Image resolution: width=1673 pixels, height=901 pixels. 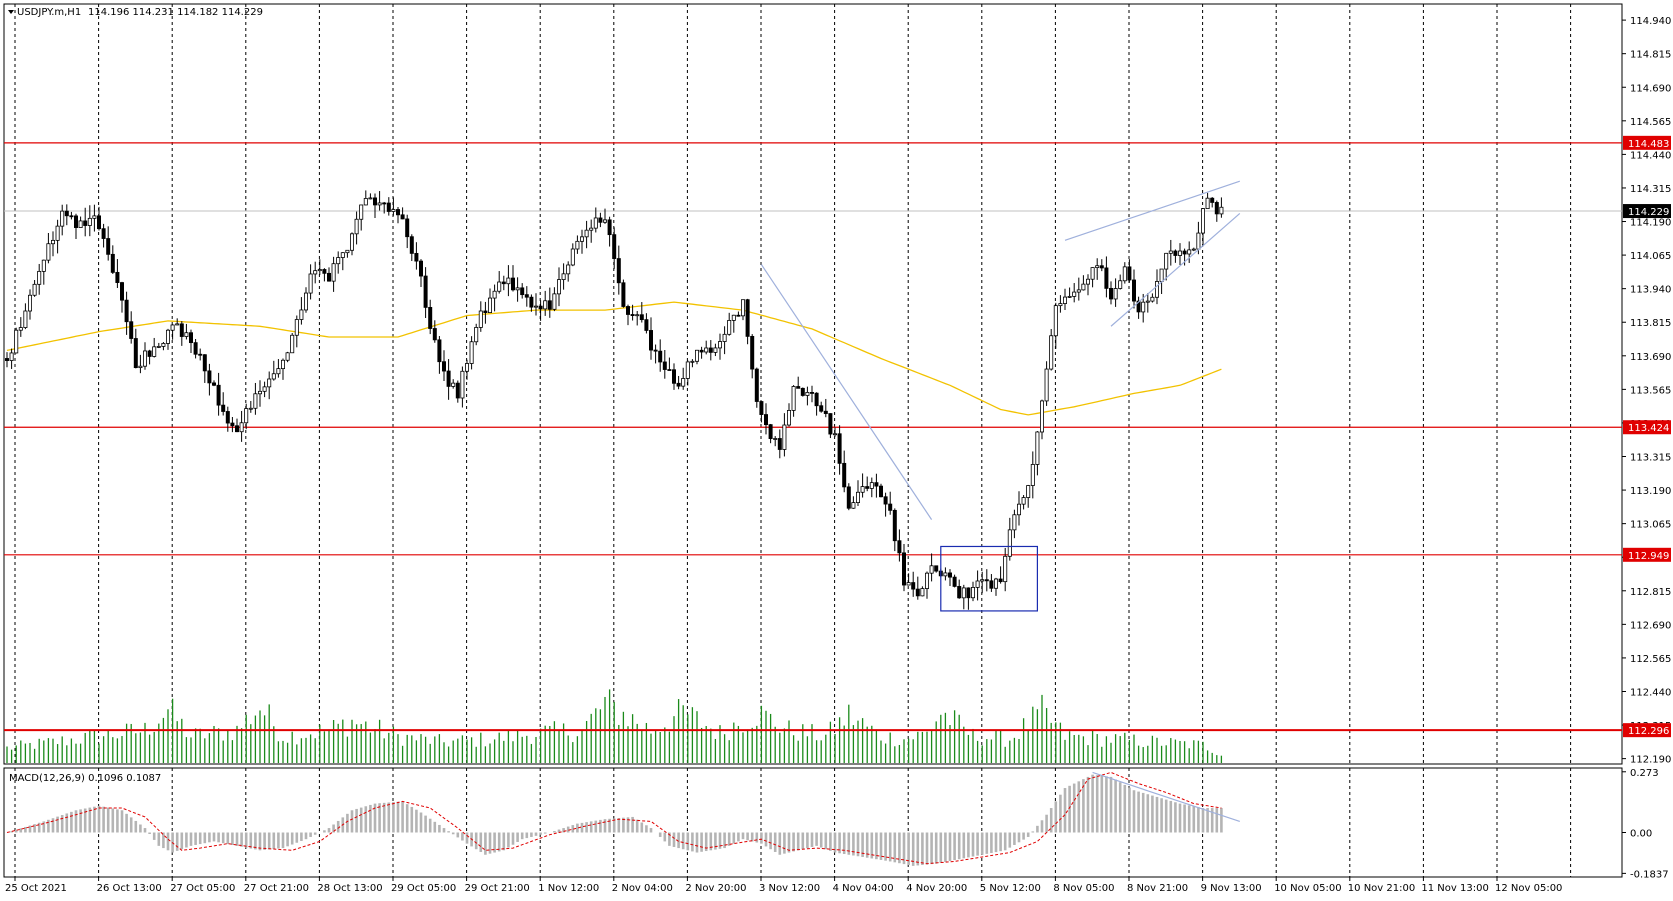 What do you see at coordinates (1650, 760) in the screenshot?
I see `price-tick-label: 112.190` at bounding box center [1650, 760].